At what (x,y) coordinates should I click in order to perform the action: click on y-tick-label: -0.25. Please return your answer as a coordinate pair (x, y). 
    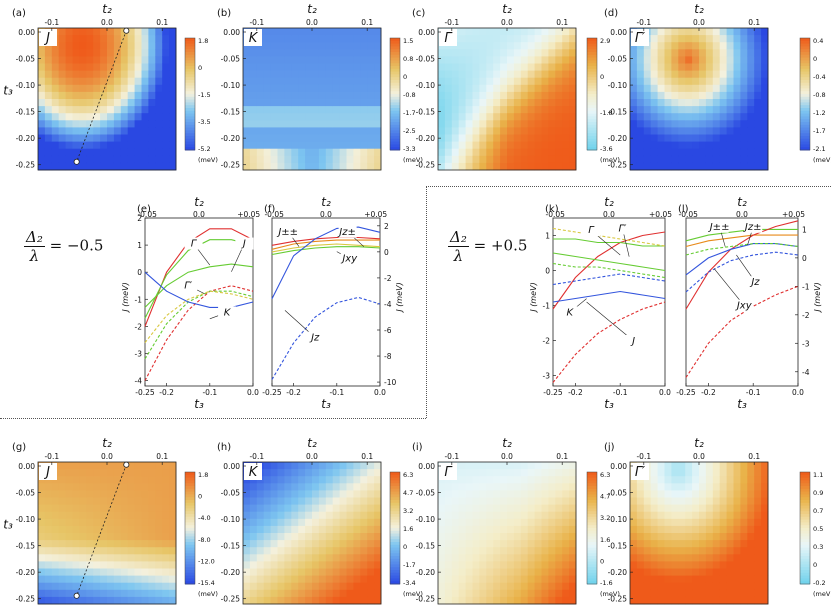
    Looking at the image, I should click on (26, 599).